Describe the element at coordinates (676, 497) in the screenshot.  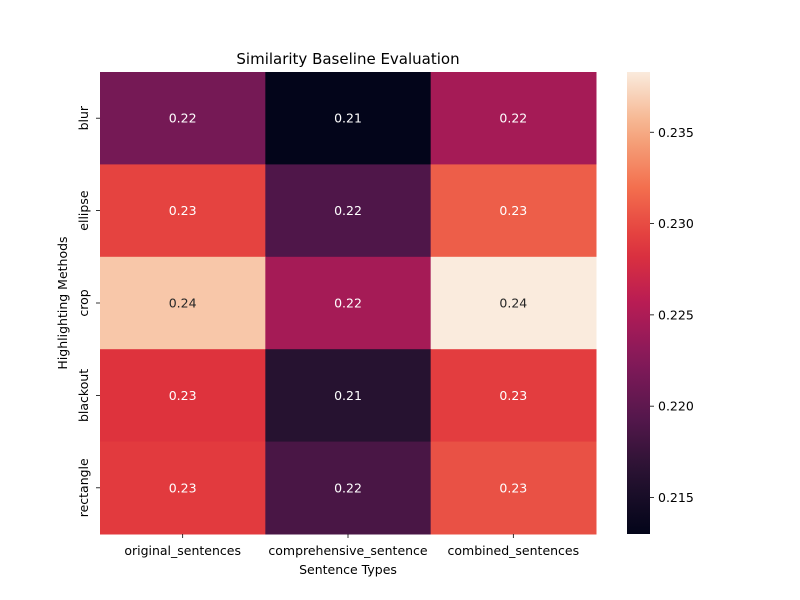
I see `colorbar-tick-label: 0.215` at that location.